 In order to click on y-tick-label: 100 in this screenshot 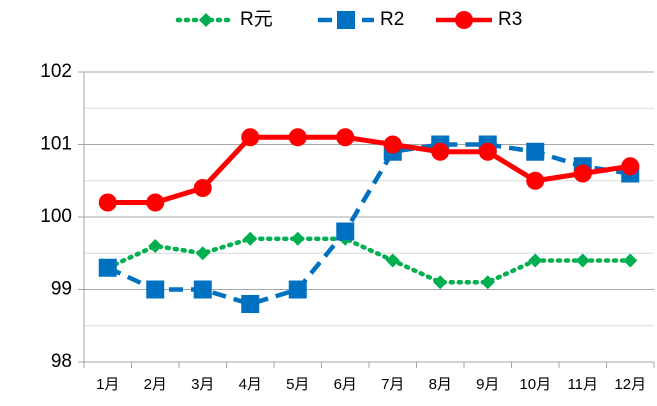, I will do `click(56, 216)`.